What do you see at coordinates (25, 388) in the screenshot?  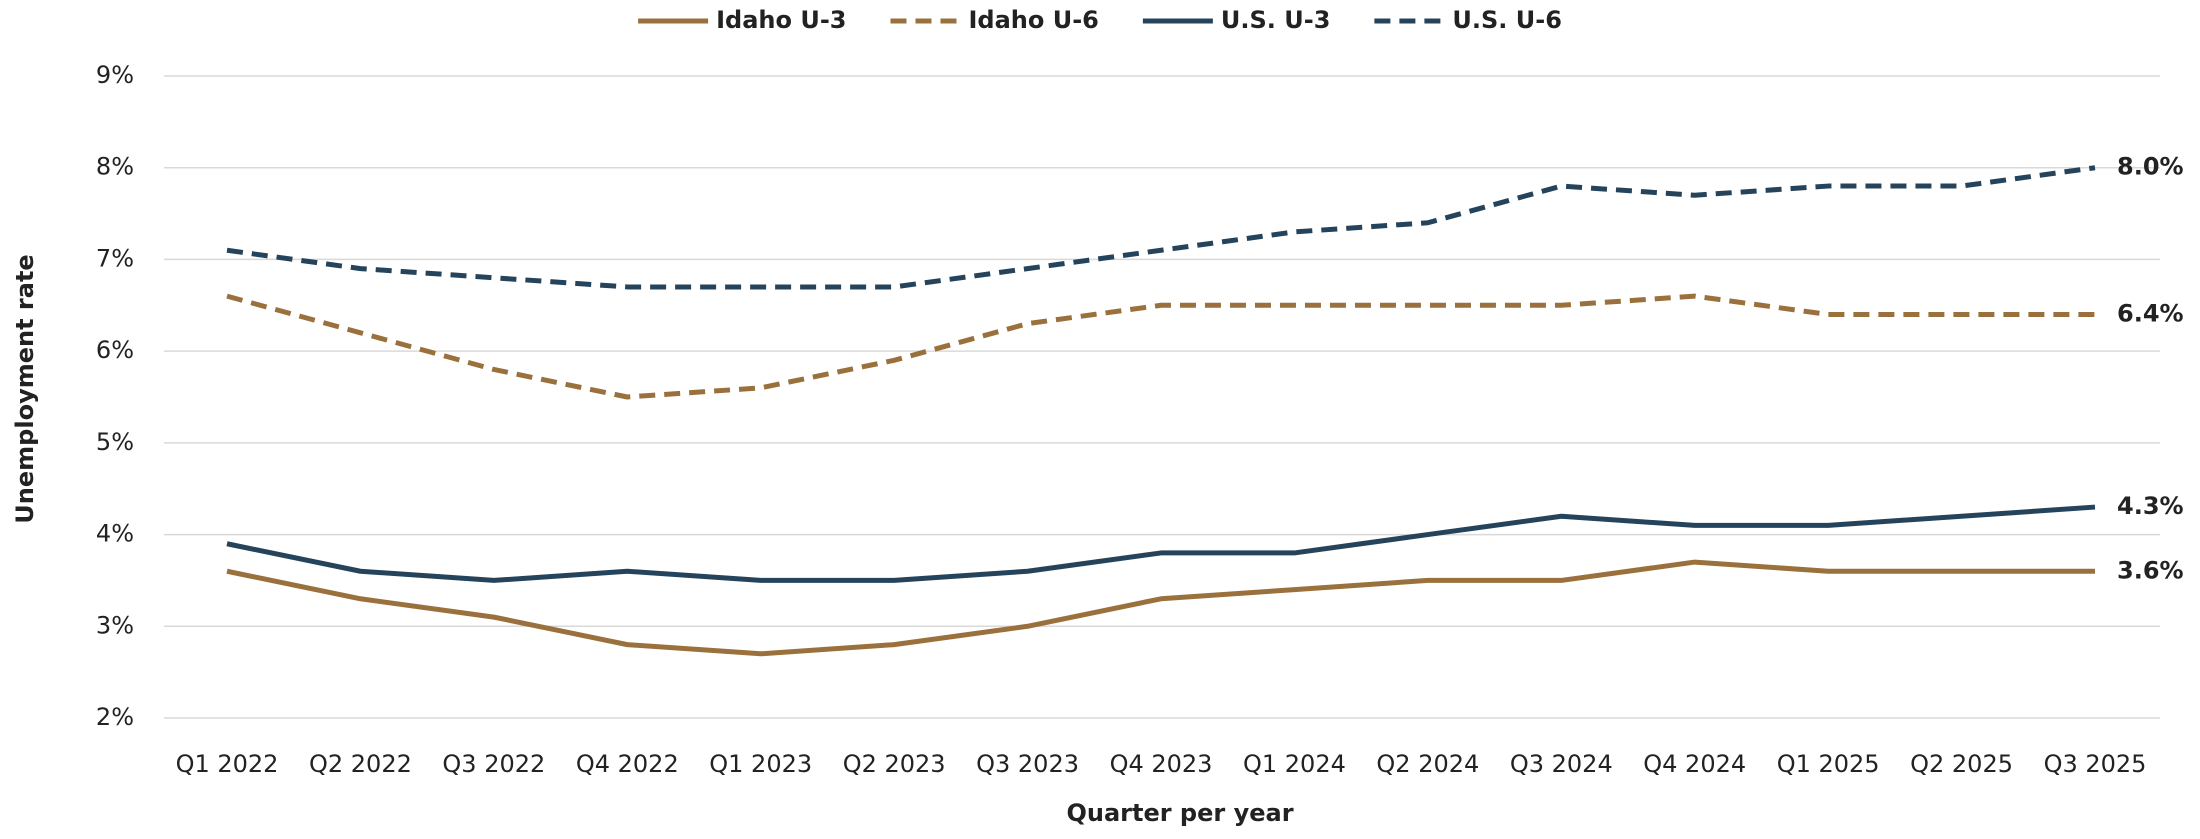 I see `y-axis-title: Unemployment rate` at bounding box center [25, 388].